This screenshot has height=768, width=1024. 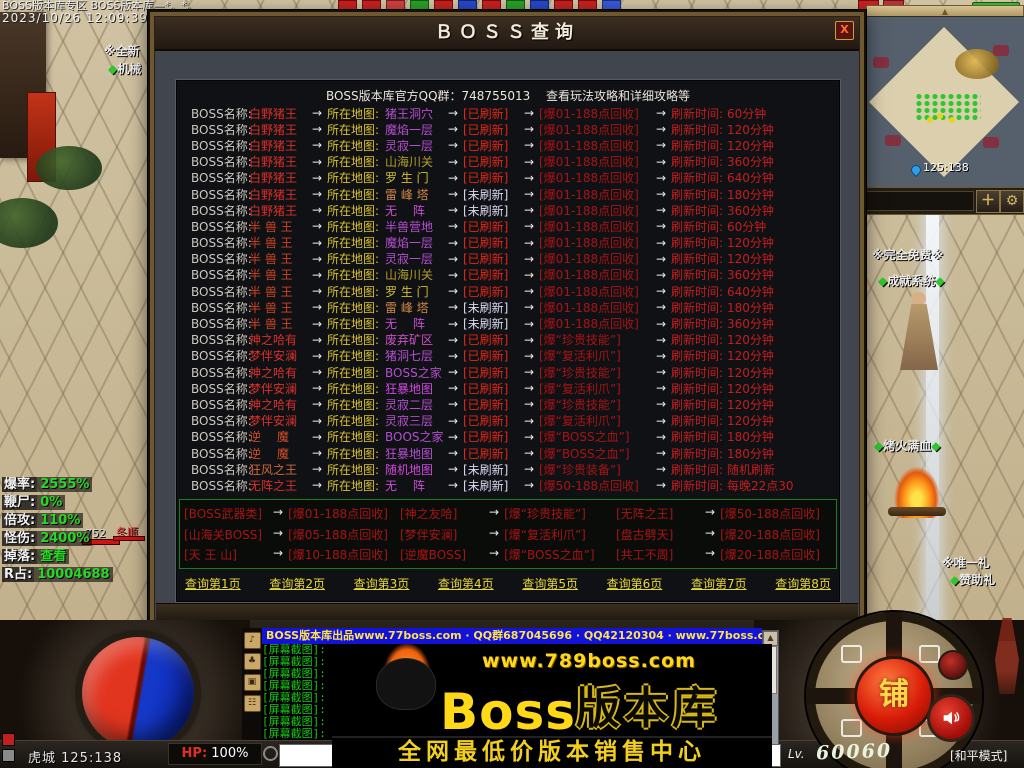 What do you see at coordinates (270, 753) in the screenshot?
I see `chat-horn-icon` at bounding box center [270, 753].